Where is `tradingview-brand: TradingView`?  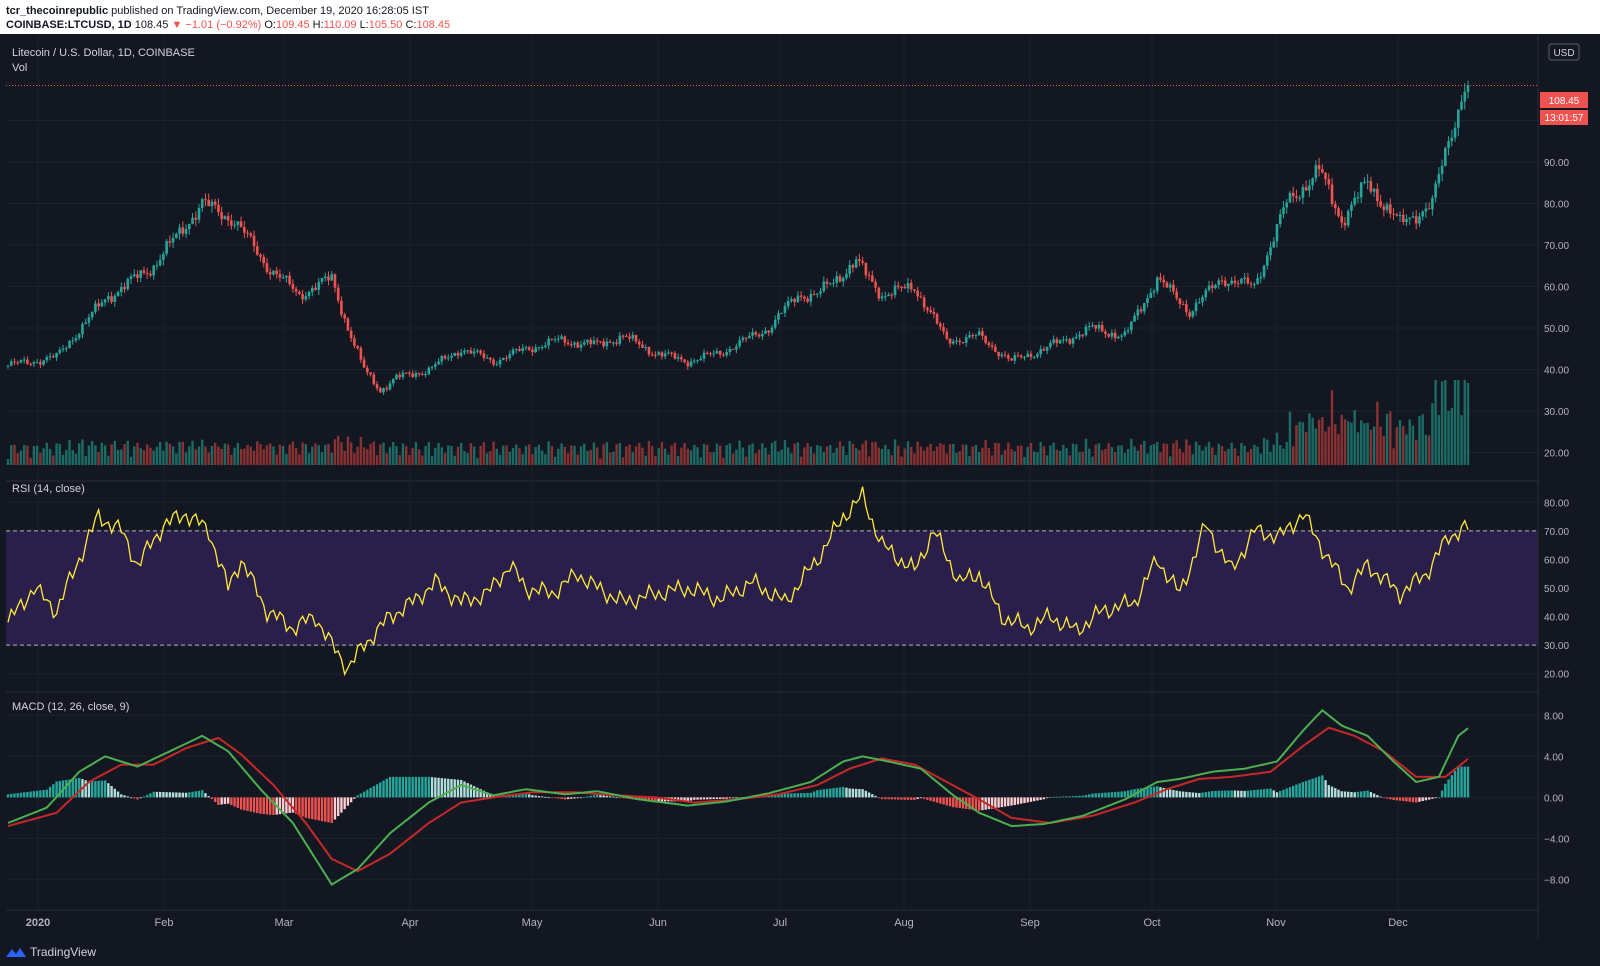
tradingview-brand: TradingView is located at coordinates (63, 952).